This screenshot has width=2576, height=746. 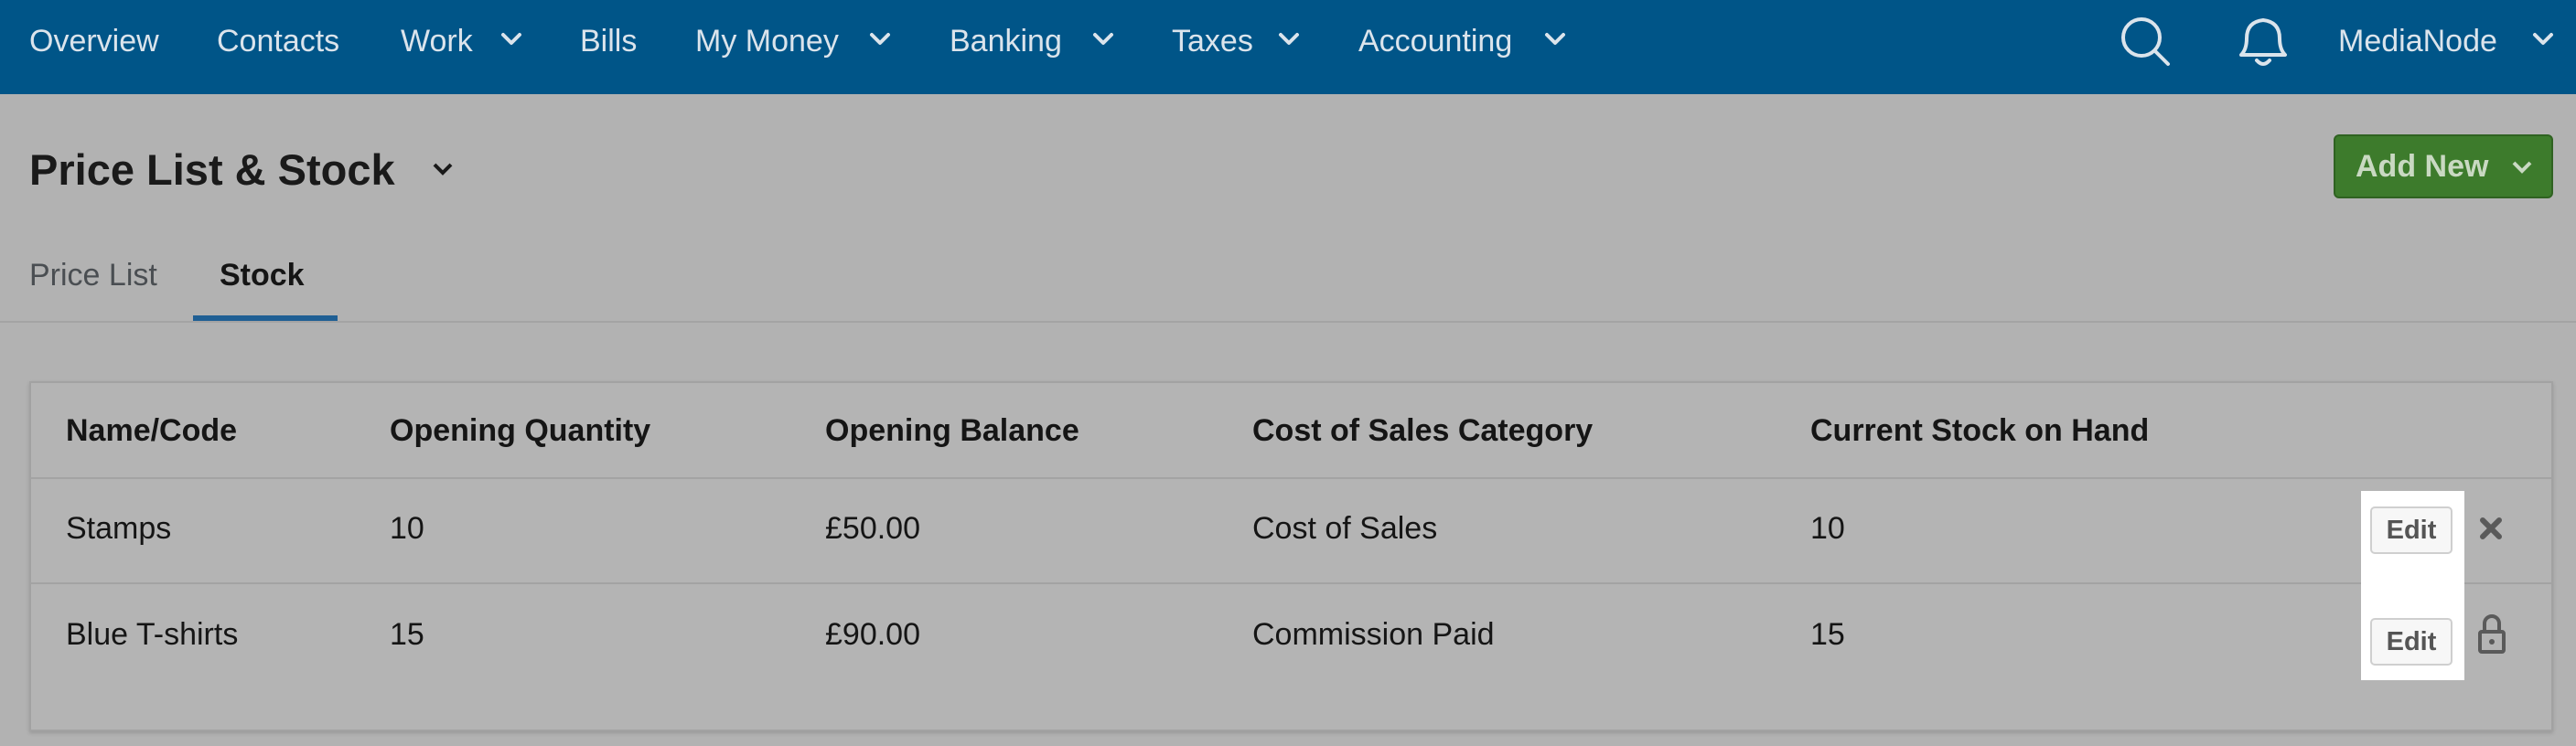 I want to click on nav-link: Taxes, so click(x=1213, y=41).